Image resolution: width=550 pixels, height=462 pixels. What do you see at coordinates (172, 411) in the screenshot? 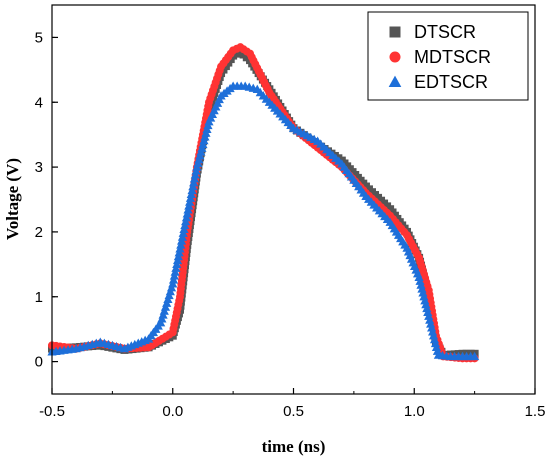
I see `x-tick-label: 0.0` at bounding box center [172, 411].